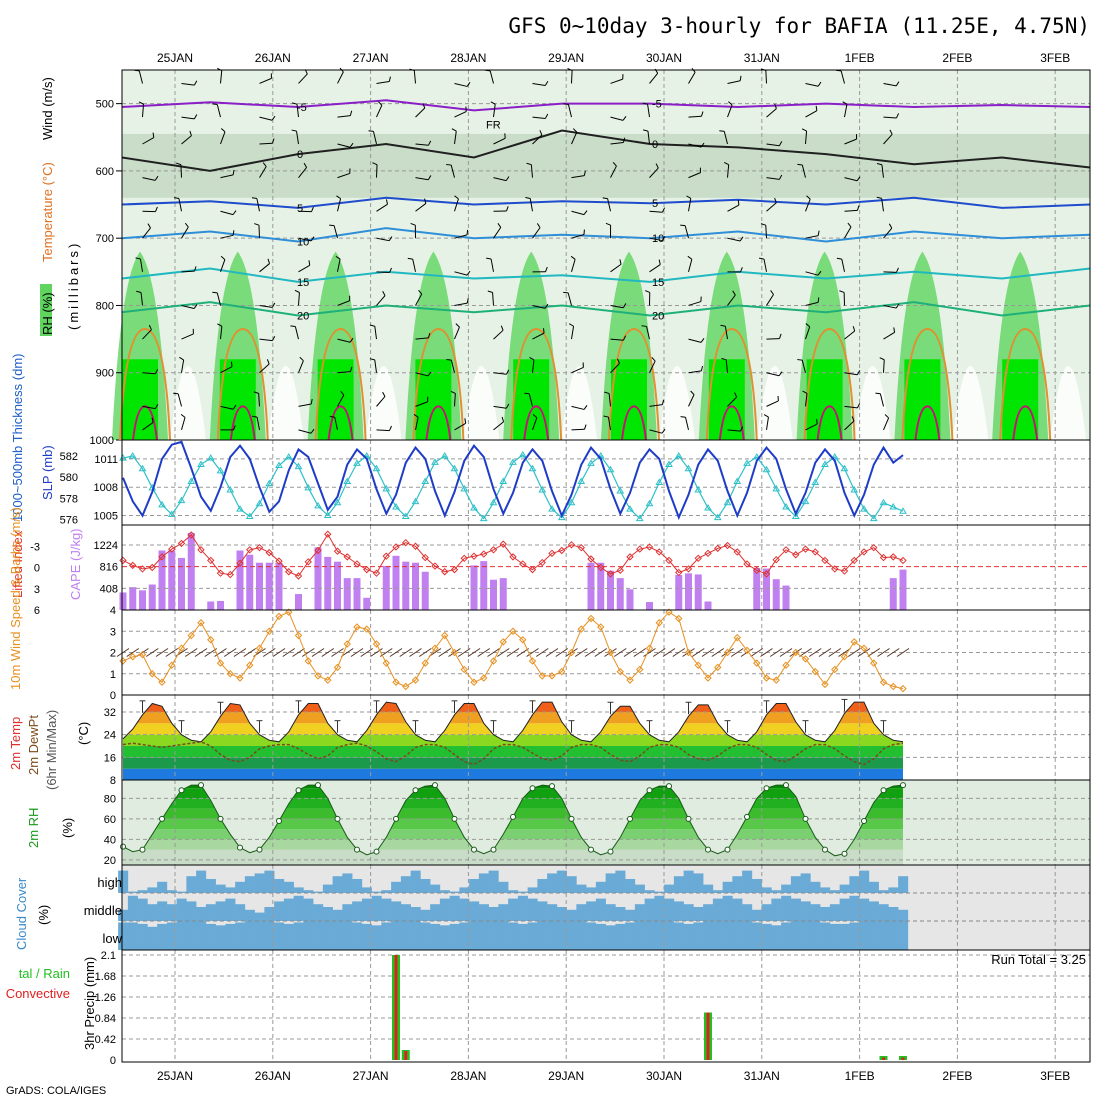  What do you see at coordinates (433, 399) in the screenshot?
I see `rh-core` at bounding box center [433, 399].